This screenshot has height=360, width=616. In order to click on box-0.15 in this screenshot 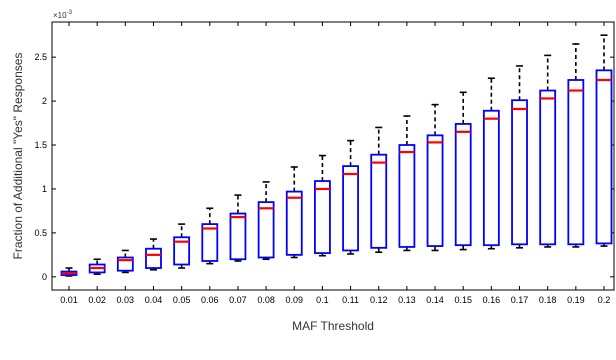, I will do `click(463, 171)`.